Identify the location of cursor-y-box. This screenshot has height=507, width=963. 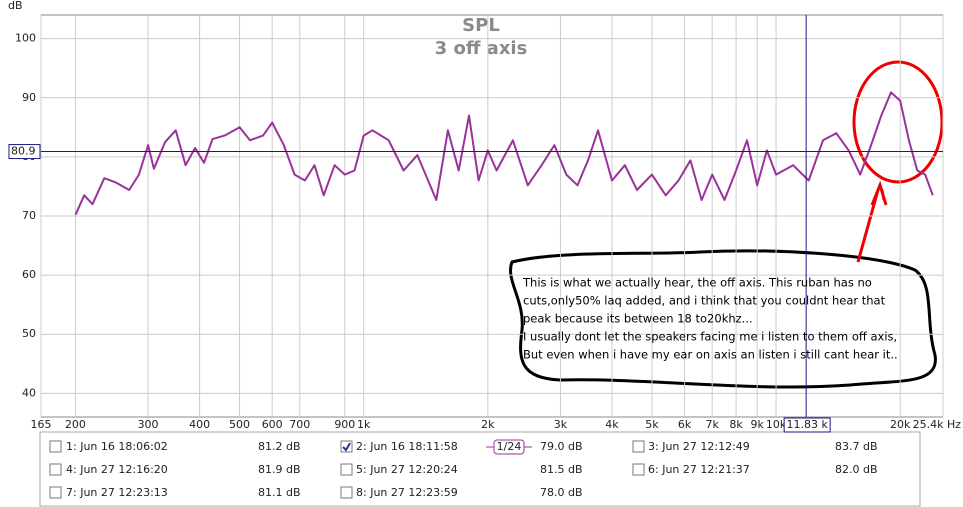
(24, 152).